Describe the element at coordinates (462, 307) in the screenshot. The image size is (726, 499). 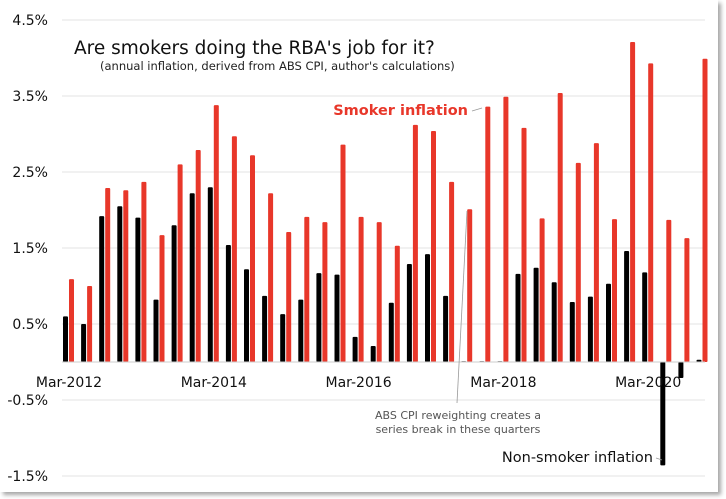
I see `break-leader-line` at that location.